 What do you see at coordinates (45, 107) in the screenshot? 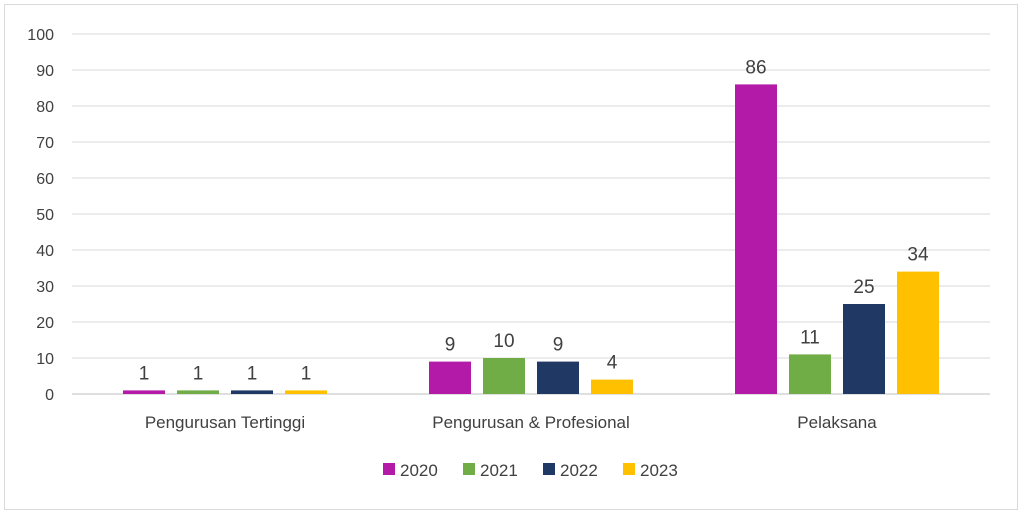
I see `y-tick-label: 80` at bounding box center [45, 107].